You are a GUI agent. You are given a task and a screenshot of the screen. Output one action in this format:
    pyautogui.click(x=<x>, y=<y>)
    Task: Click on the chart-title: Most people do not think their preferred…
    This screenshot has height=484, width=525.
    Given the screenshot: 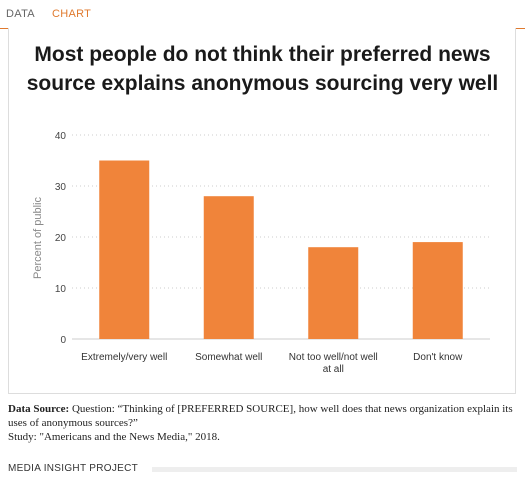 What is the action you would take?
    pyautogui.click(x=262, y=69)
    